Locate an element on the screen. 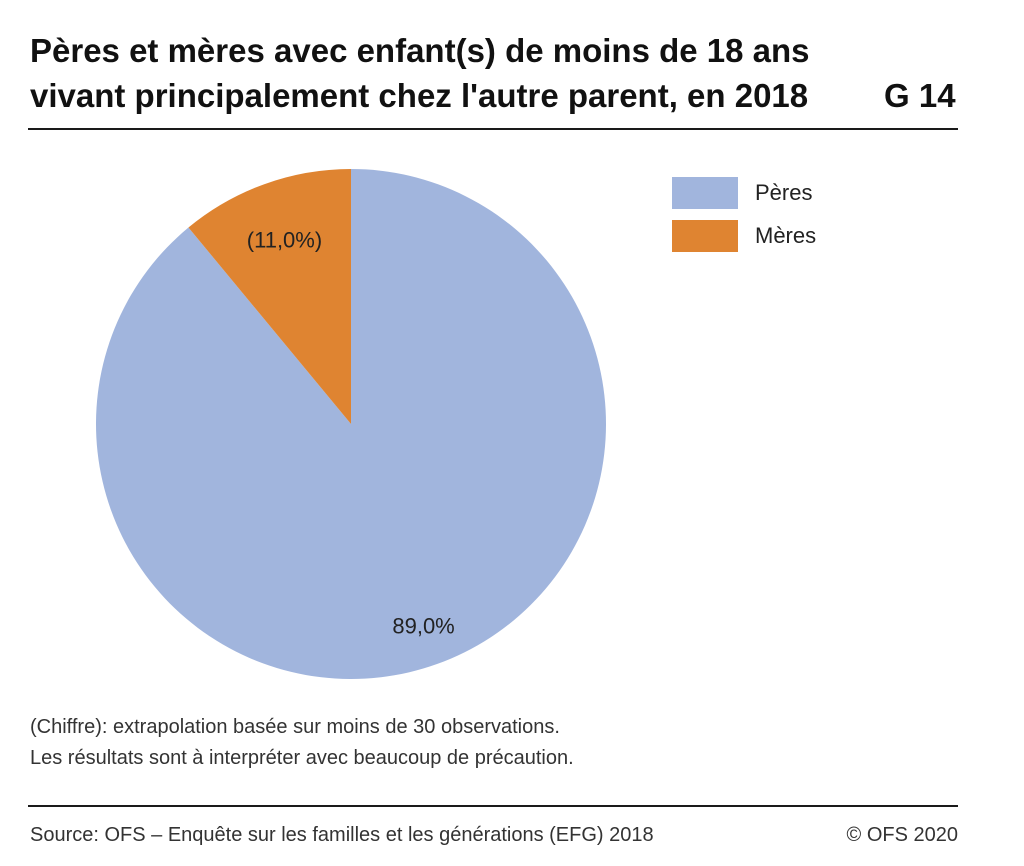  legend-item-meres: Mères is located at coordinates (744, 236).